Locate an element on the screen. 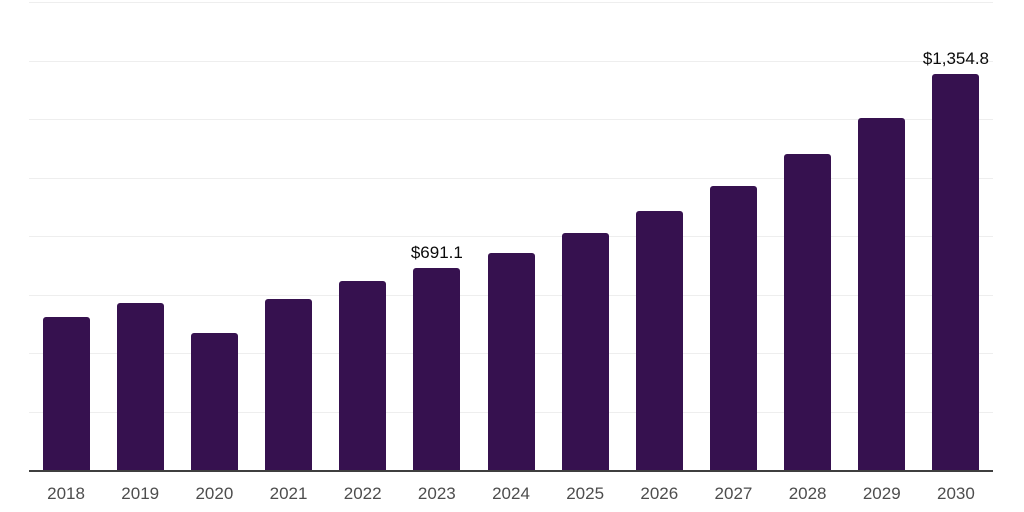 The width and height of the screenshot is (1024, 512). bar-2023 is located at coordinates (437, 368).